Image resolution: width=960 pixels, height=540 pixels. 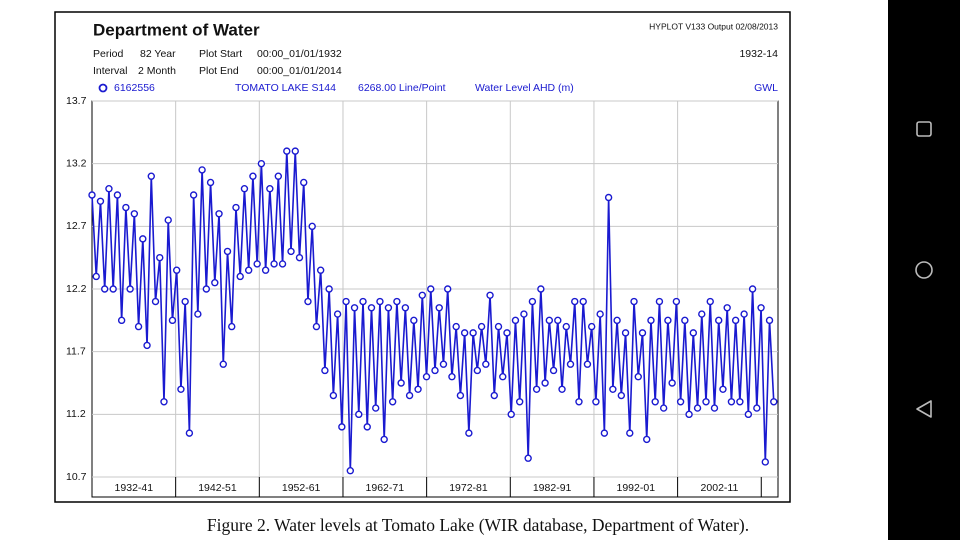 What do you see at coordinates (285, 88) in the screenshot?
I see `site-label: TOMATO LAKE S144` at bounding box center [285, 88].